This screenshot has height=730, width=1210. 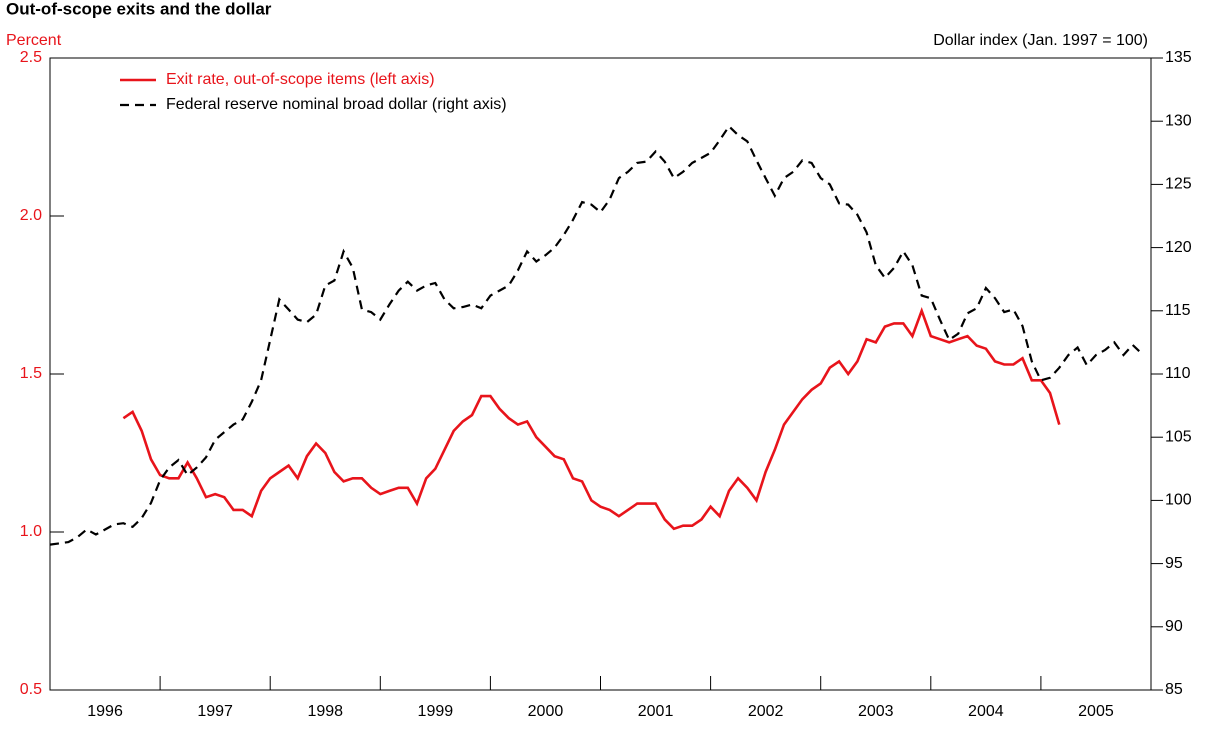 I want to click on y2-tick-label: 100, so click(x=1178, y=500).